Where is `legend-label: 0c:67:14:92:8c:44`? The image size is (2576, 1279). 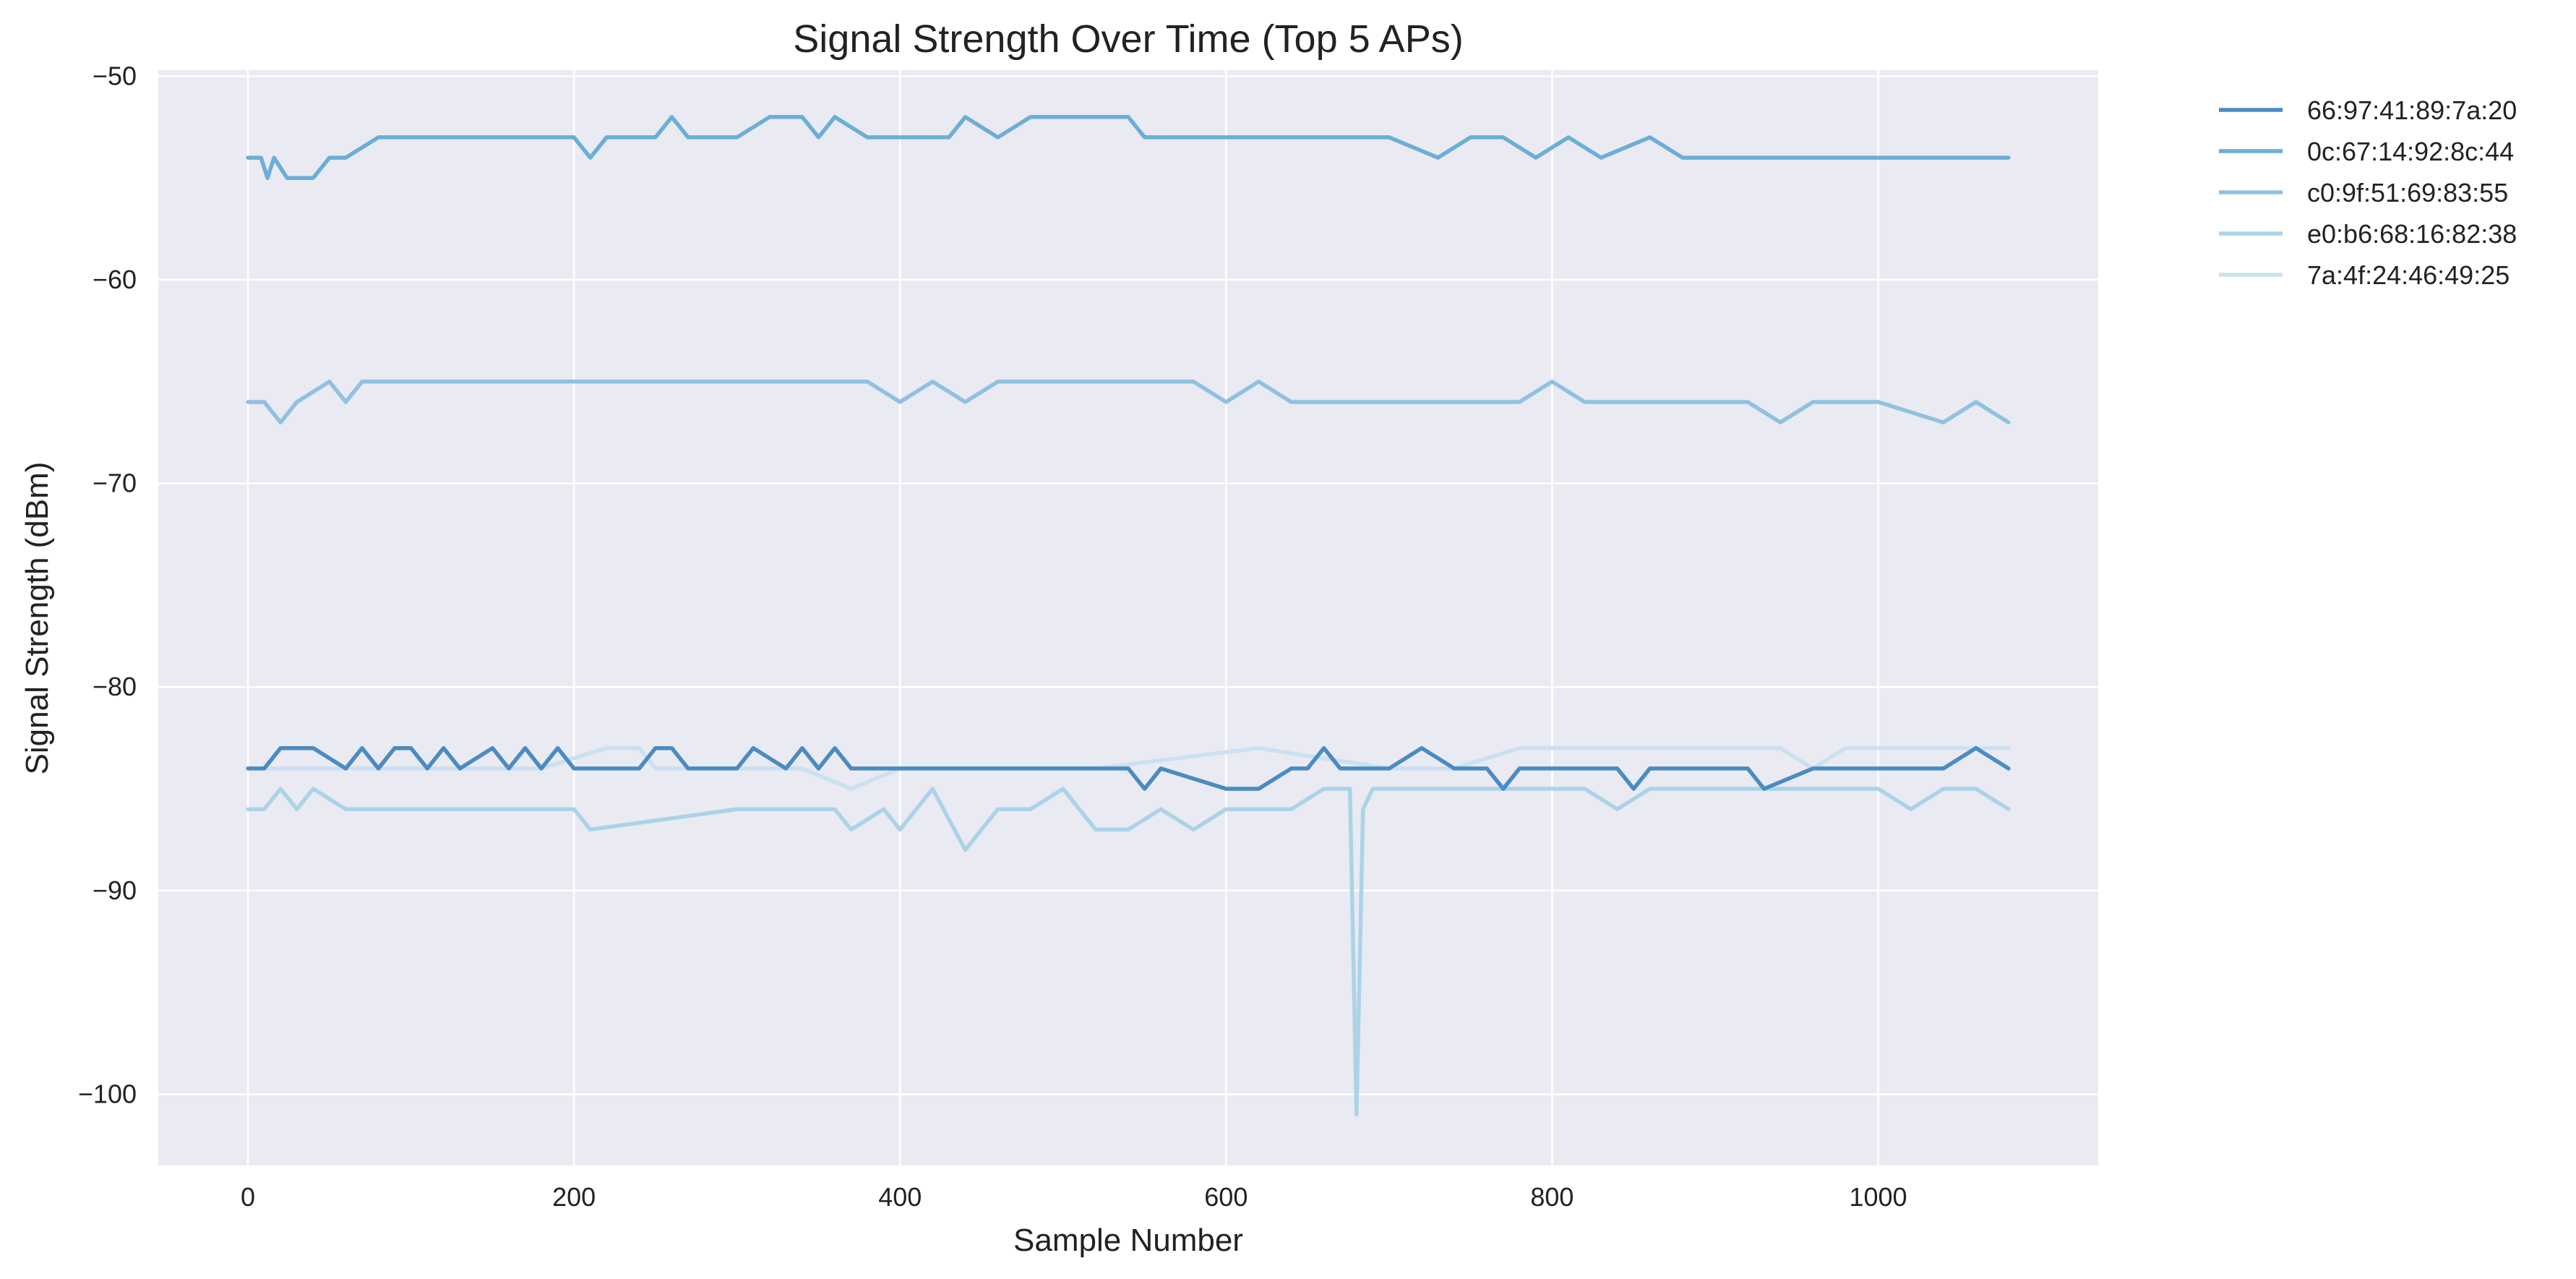
legend-label: 0c:67:14:92:8c:44 is located at coordinates (2411, 151).